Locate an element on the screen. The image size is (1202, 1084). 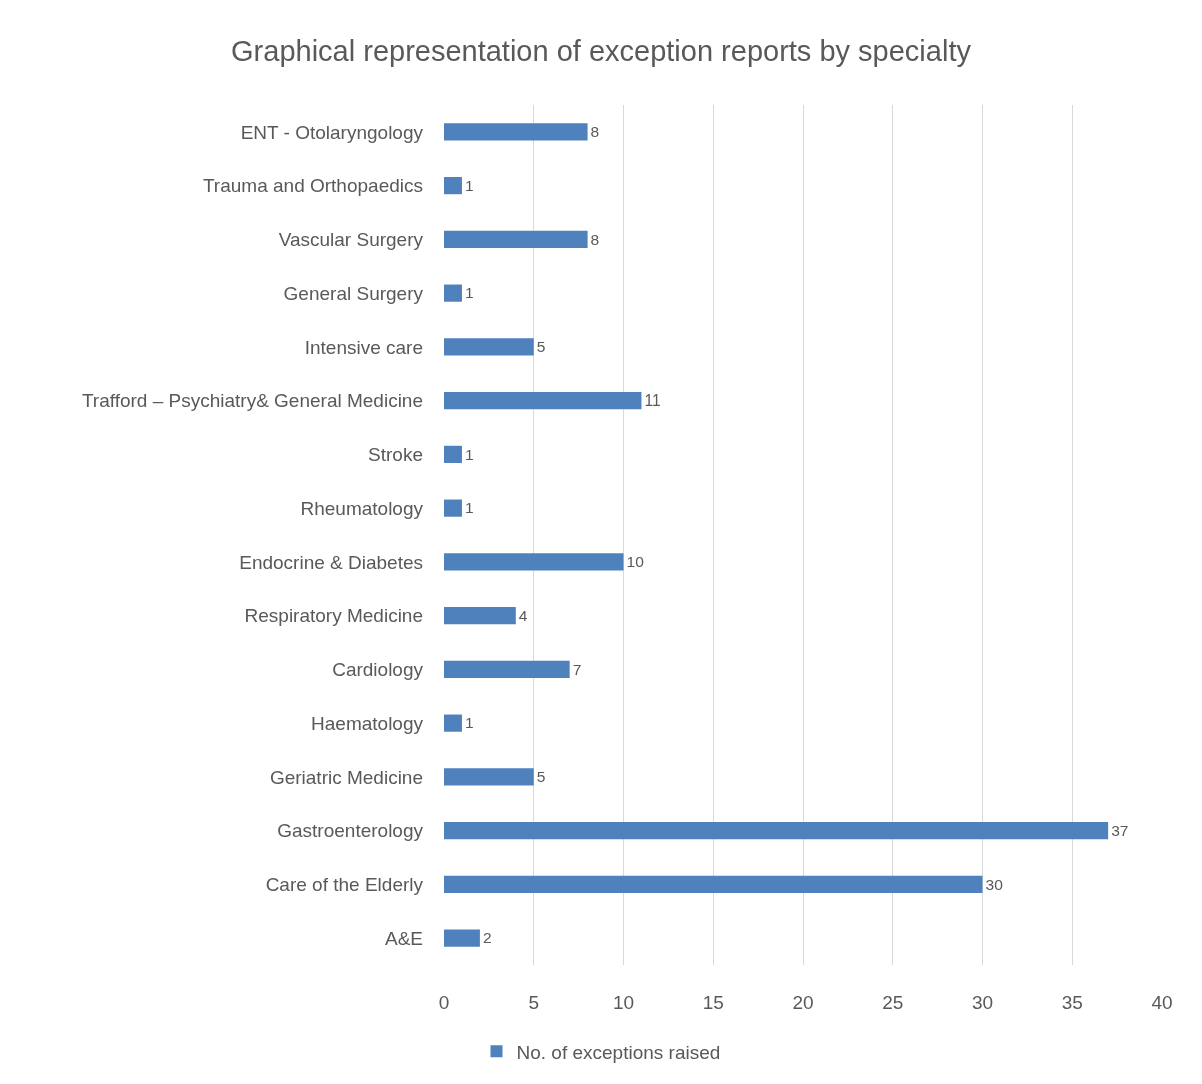
y-tick-label: Geriatric Medicine is located at coordinates (346, 777).